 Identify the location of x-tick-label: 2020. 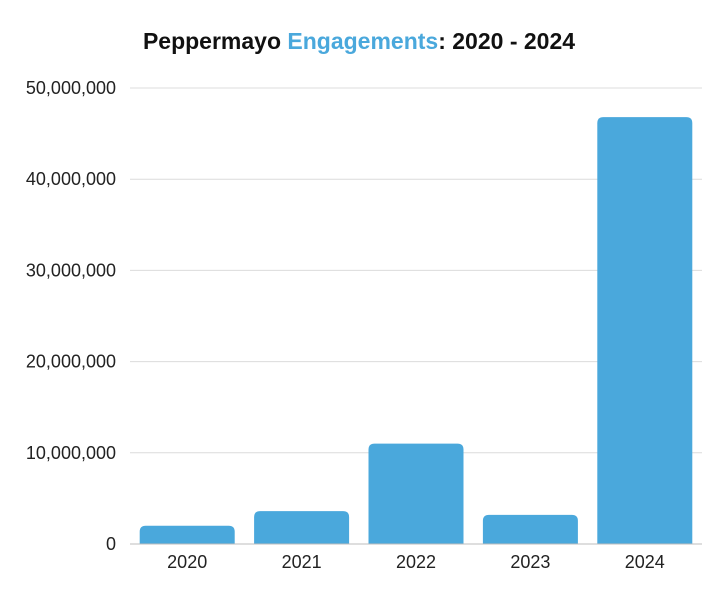
(187, 562).